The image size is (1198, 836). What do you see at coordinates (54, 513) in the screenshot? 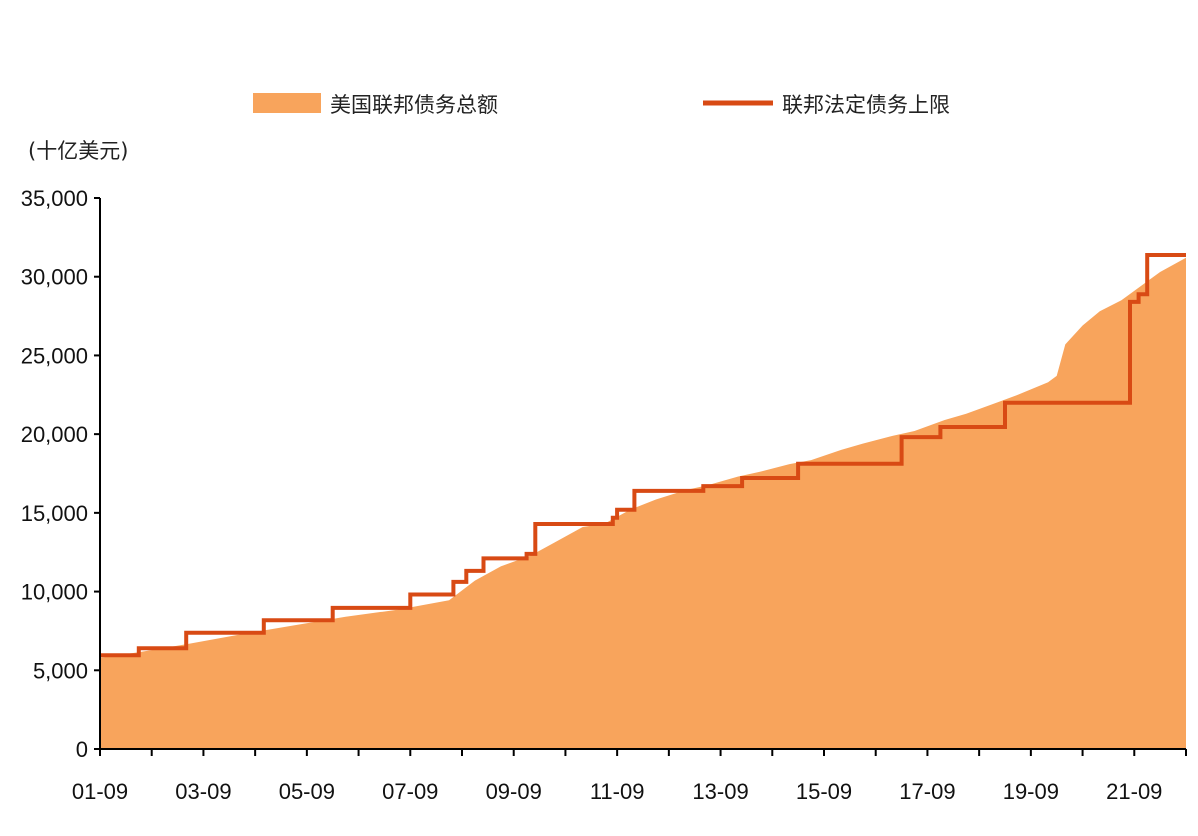
I see `y-tick-label: 15,000` at bounding box center [54, 513].